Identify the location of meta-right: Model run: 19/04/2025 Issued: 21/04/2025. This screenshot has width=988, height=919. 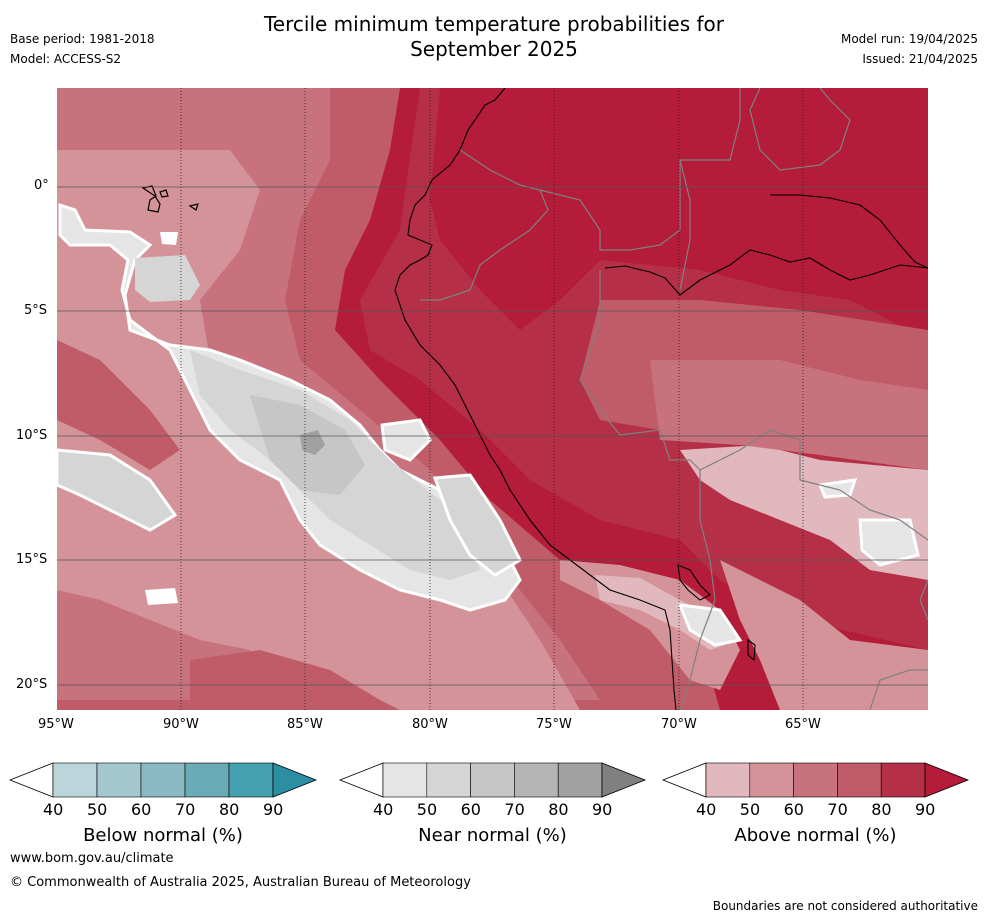
(909, 49).